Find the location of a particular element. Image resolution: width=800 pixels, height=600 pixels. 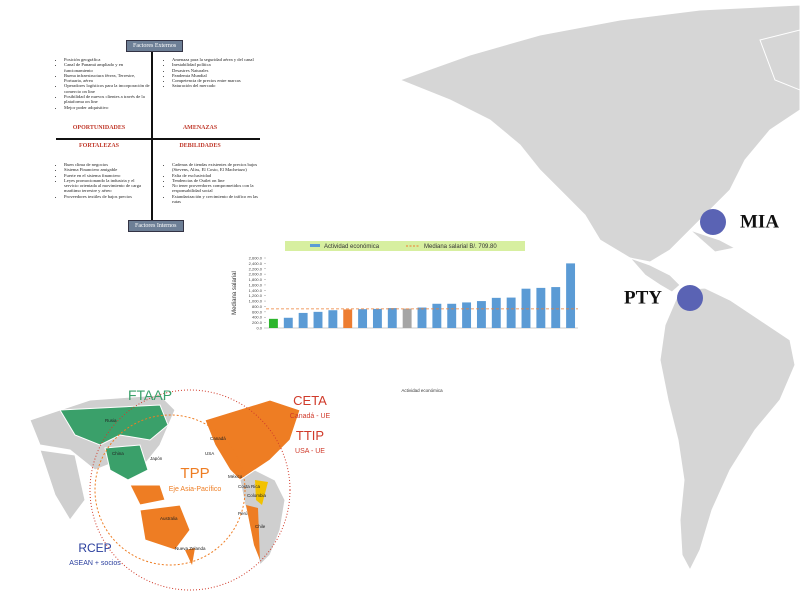

y-tick-label: 2,000.0 is located at coordinates (256, 274).